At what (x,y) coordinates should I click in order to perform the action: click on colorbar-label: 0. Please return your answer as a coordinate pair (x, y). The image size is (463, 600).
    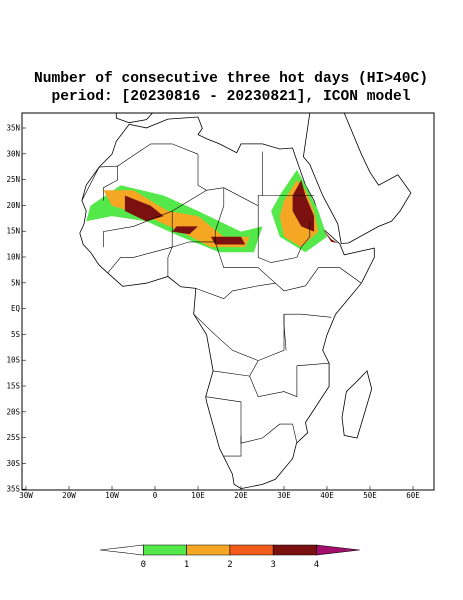
    Looking at the image, I should click on (143, 565).